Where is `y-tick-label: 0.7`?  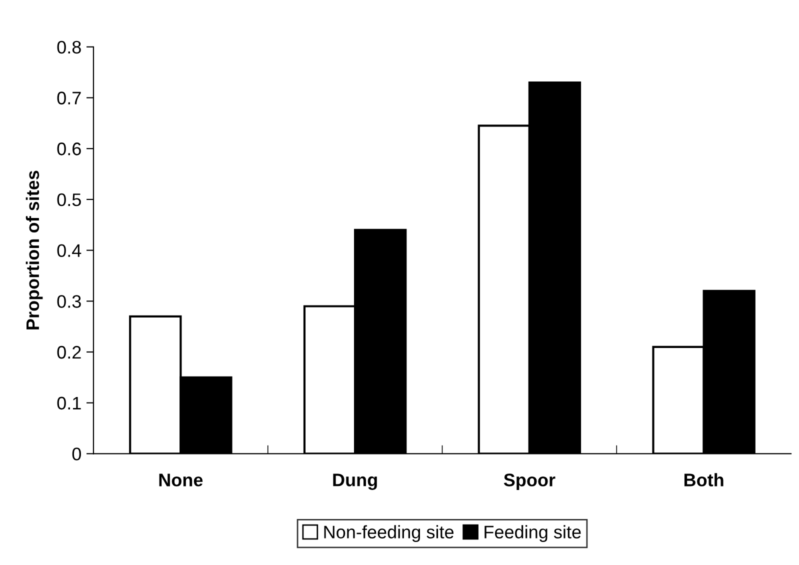 y-tick-label: 0.7 is located at coordinates (69, 98).